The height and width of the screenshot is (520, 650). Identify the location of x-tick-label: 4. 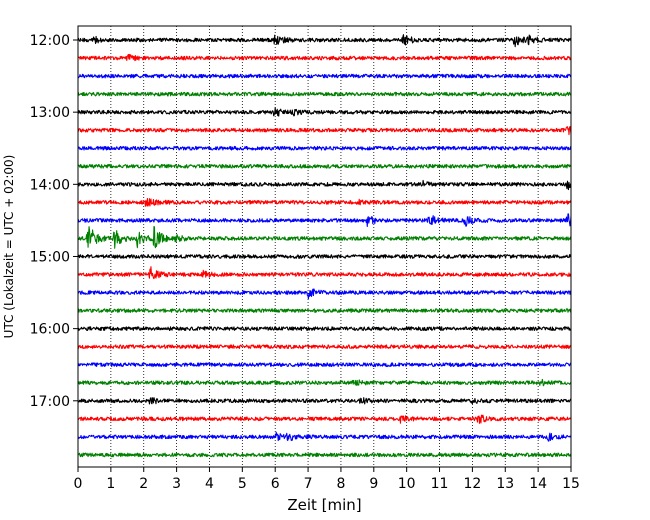
(209, 484).